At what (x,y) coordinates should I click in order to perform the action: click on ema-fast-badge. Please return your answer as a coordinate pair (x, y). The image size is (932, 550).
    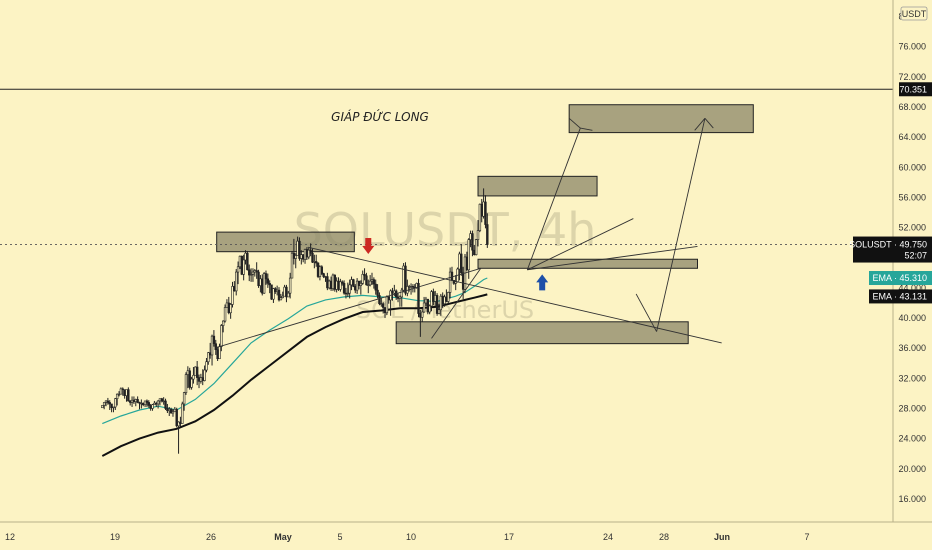
    Looking at the image, I should click on (900, 278).